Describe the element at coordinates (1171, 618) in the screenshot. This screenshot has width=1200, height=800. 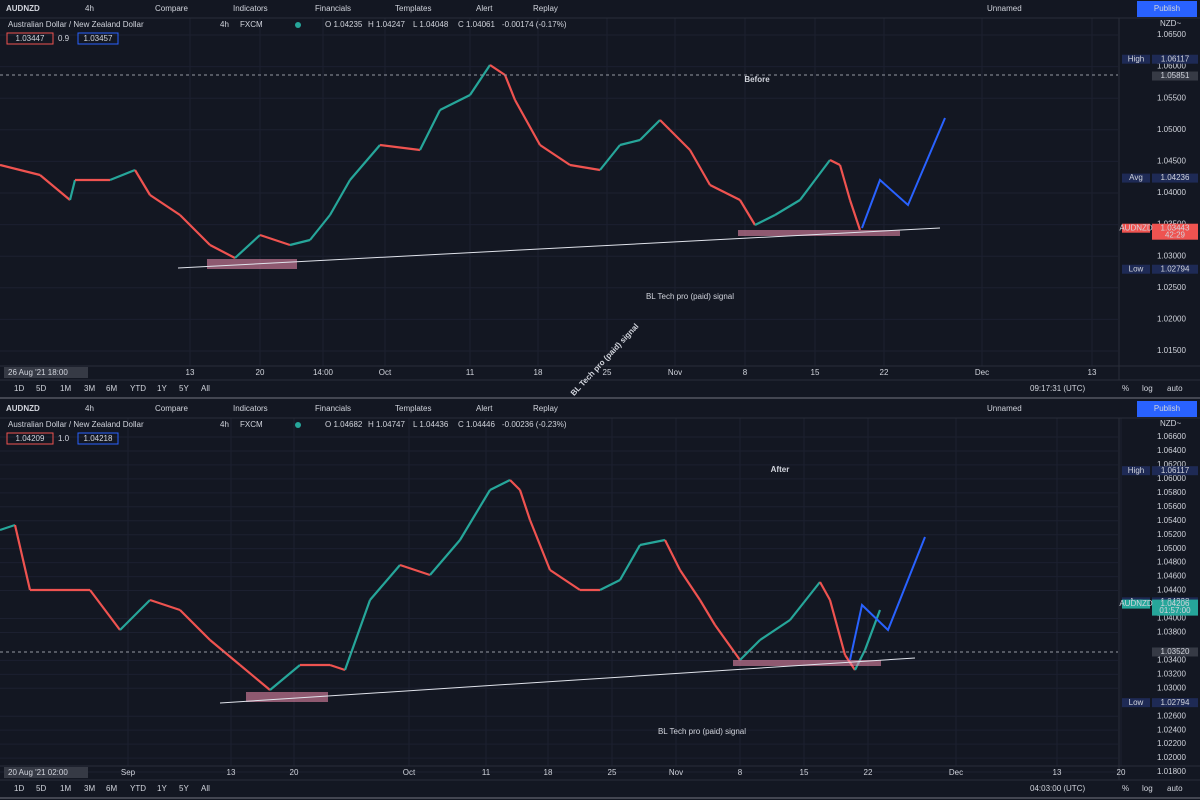
I see `price-tick: 1.04000` at that location.